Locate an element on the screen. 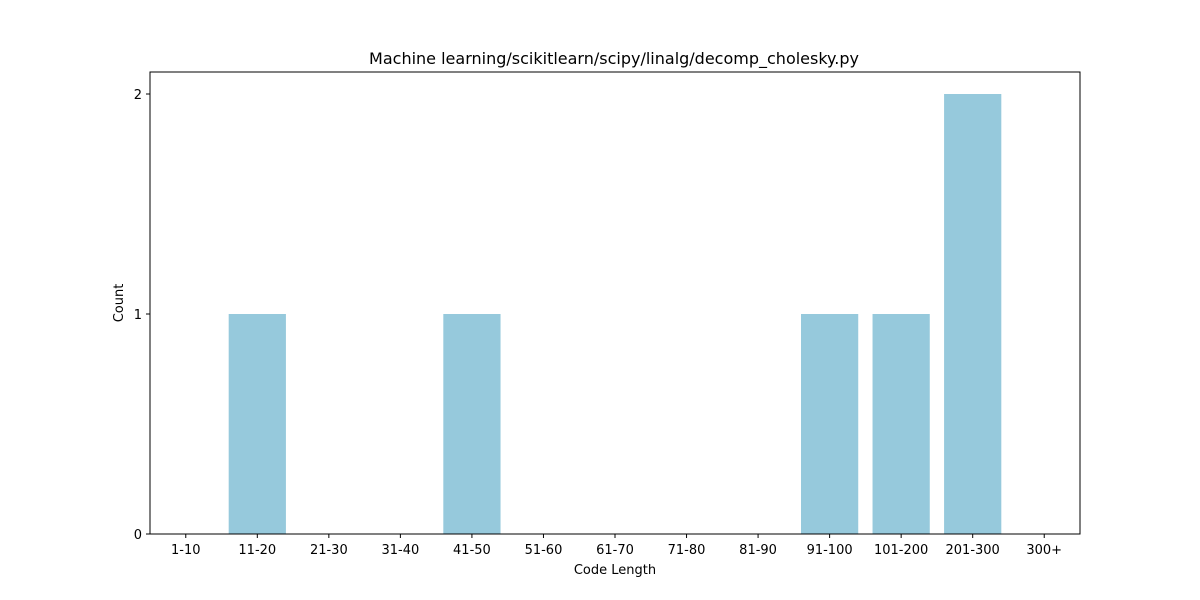 This screenshot has height=600, width=1200. x-tick-label: 21-30 is located at coordinates (329, 550).